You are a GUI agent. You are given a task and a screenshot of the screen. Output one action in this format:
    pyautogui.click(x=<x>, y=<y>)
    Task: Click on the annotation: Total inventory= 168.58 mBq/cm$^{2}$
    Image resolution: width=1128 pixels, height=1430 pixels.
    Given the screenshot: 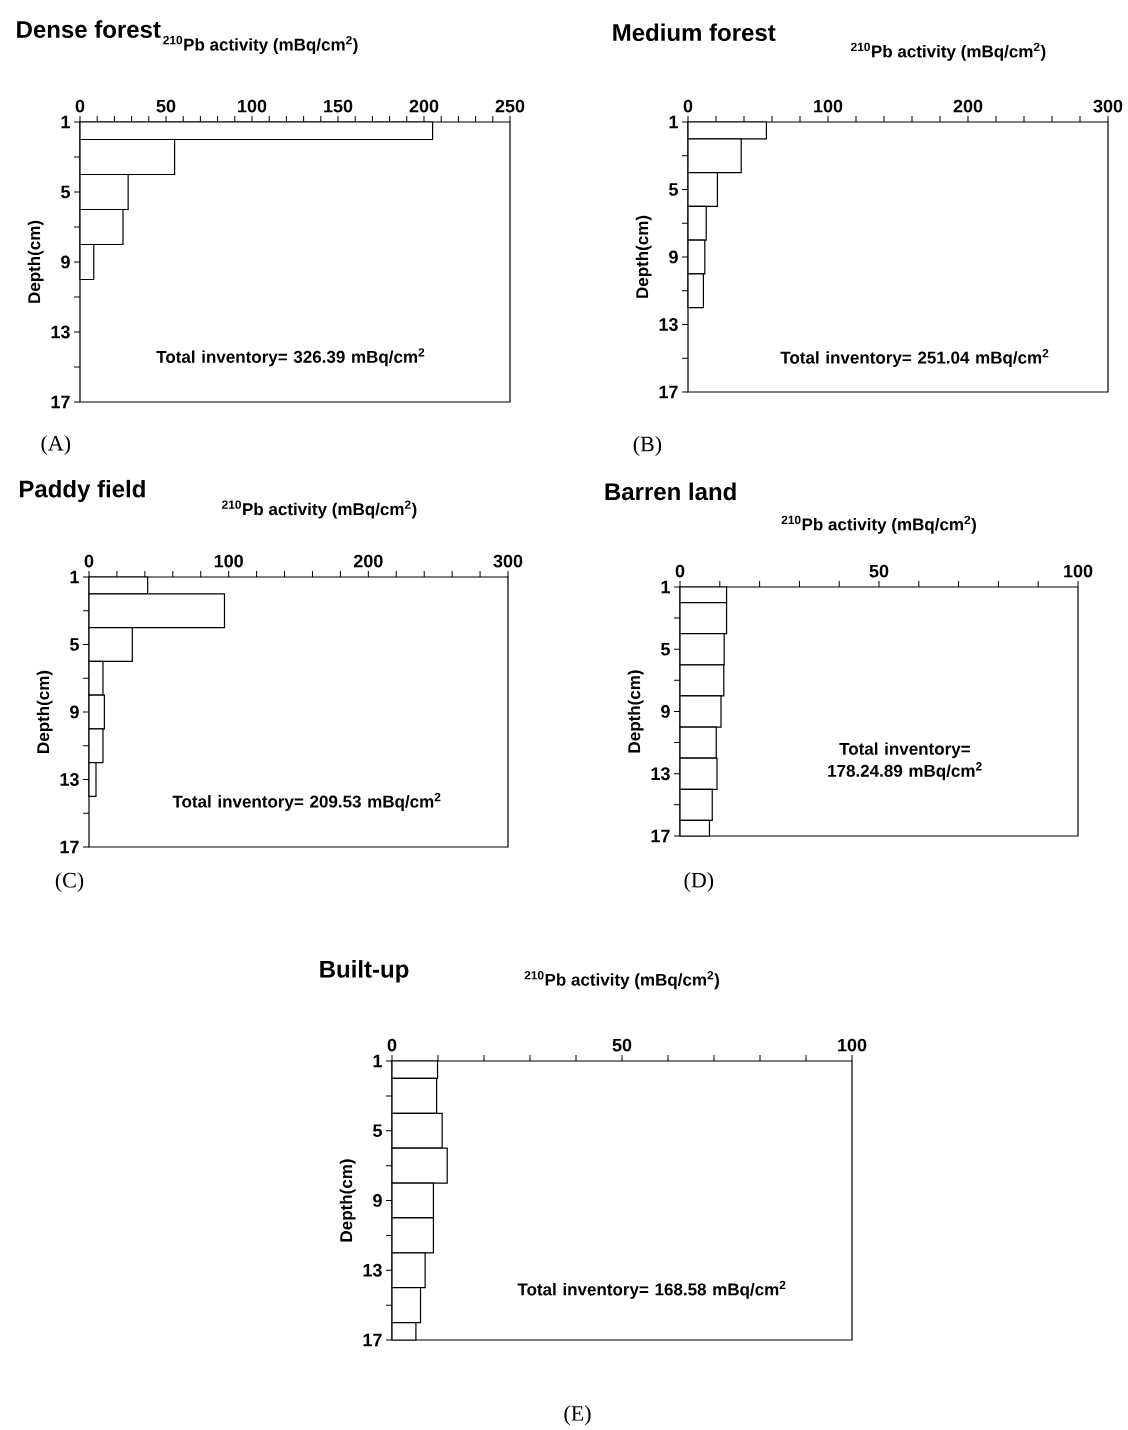 What is the action you would take?
    pyautogui.click(x=651, y=1289)
    